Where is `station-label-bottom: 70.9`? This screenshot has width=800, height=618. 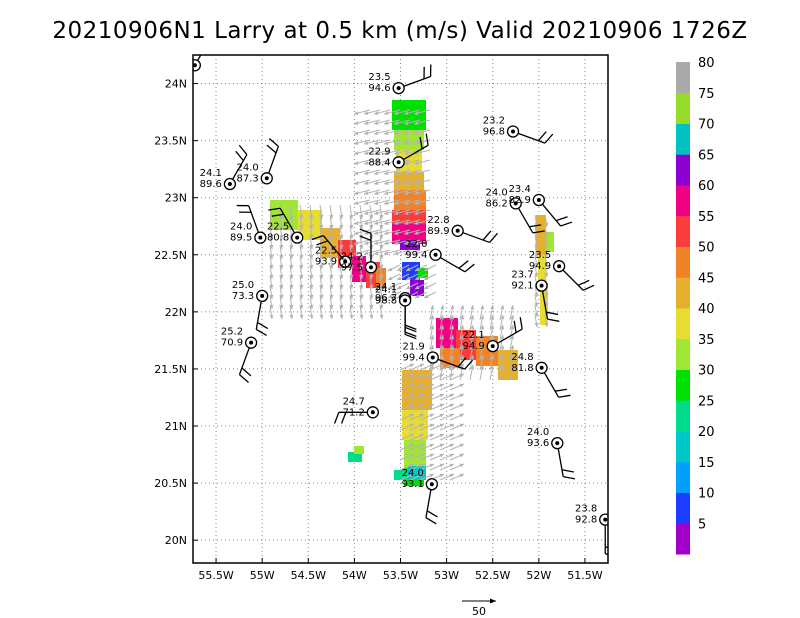
station-label-bottom: 70.9 is located at coordinates (232, 343).